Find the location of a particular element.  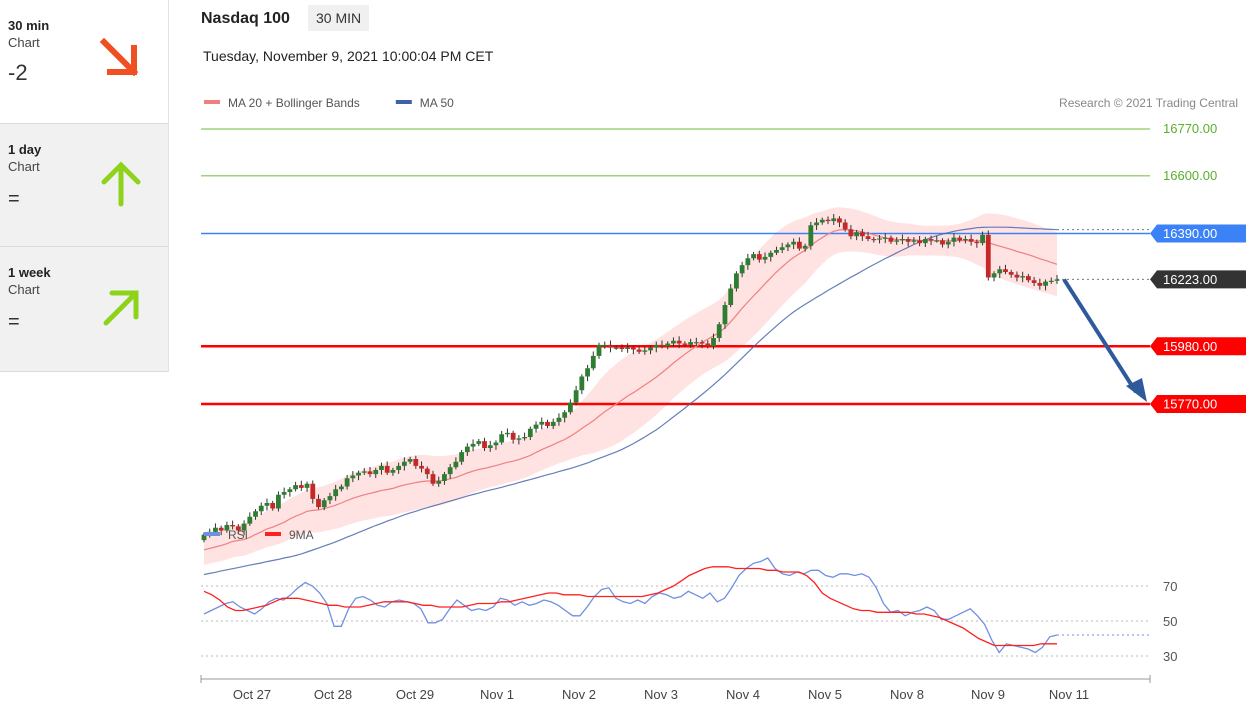

rsi-ma9-line is located at coordinates (630, 606).